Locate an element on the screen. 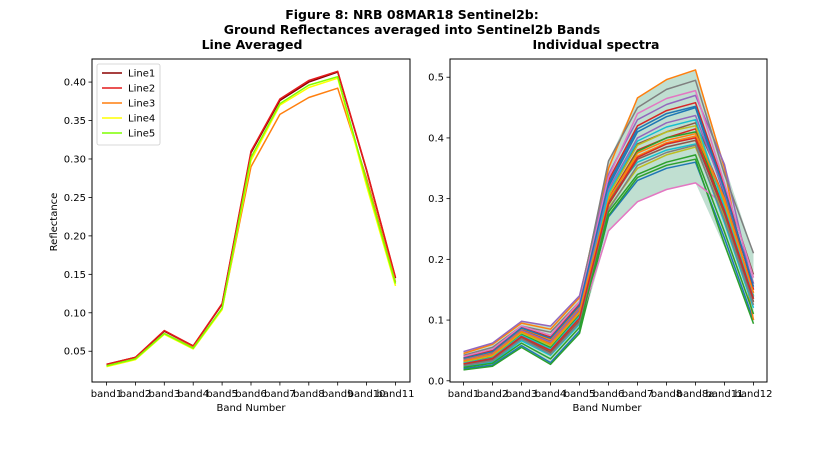  legend-label: Line3 is located at coordinates (141, 104).